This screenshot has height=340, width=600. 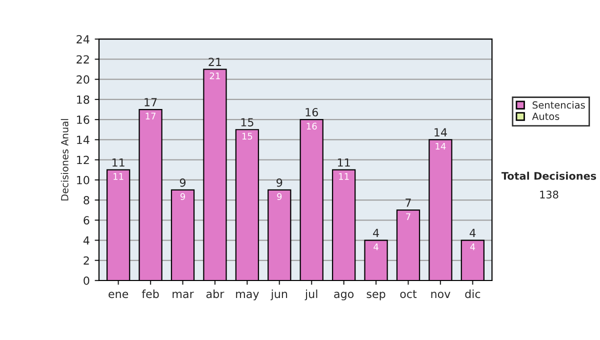 What do you see at coordinates (548, 176) in the screenshot?
I see `text: Total Decisiones` at bounding box center [548, 176].